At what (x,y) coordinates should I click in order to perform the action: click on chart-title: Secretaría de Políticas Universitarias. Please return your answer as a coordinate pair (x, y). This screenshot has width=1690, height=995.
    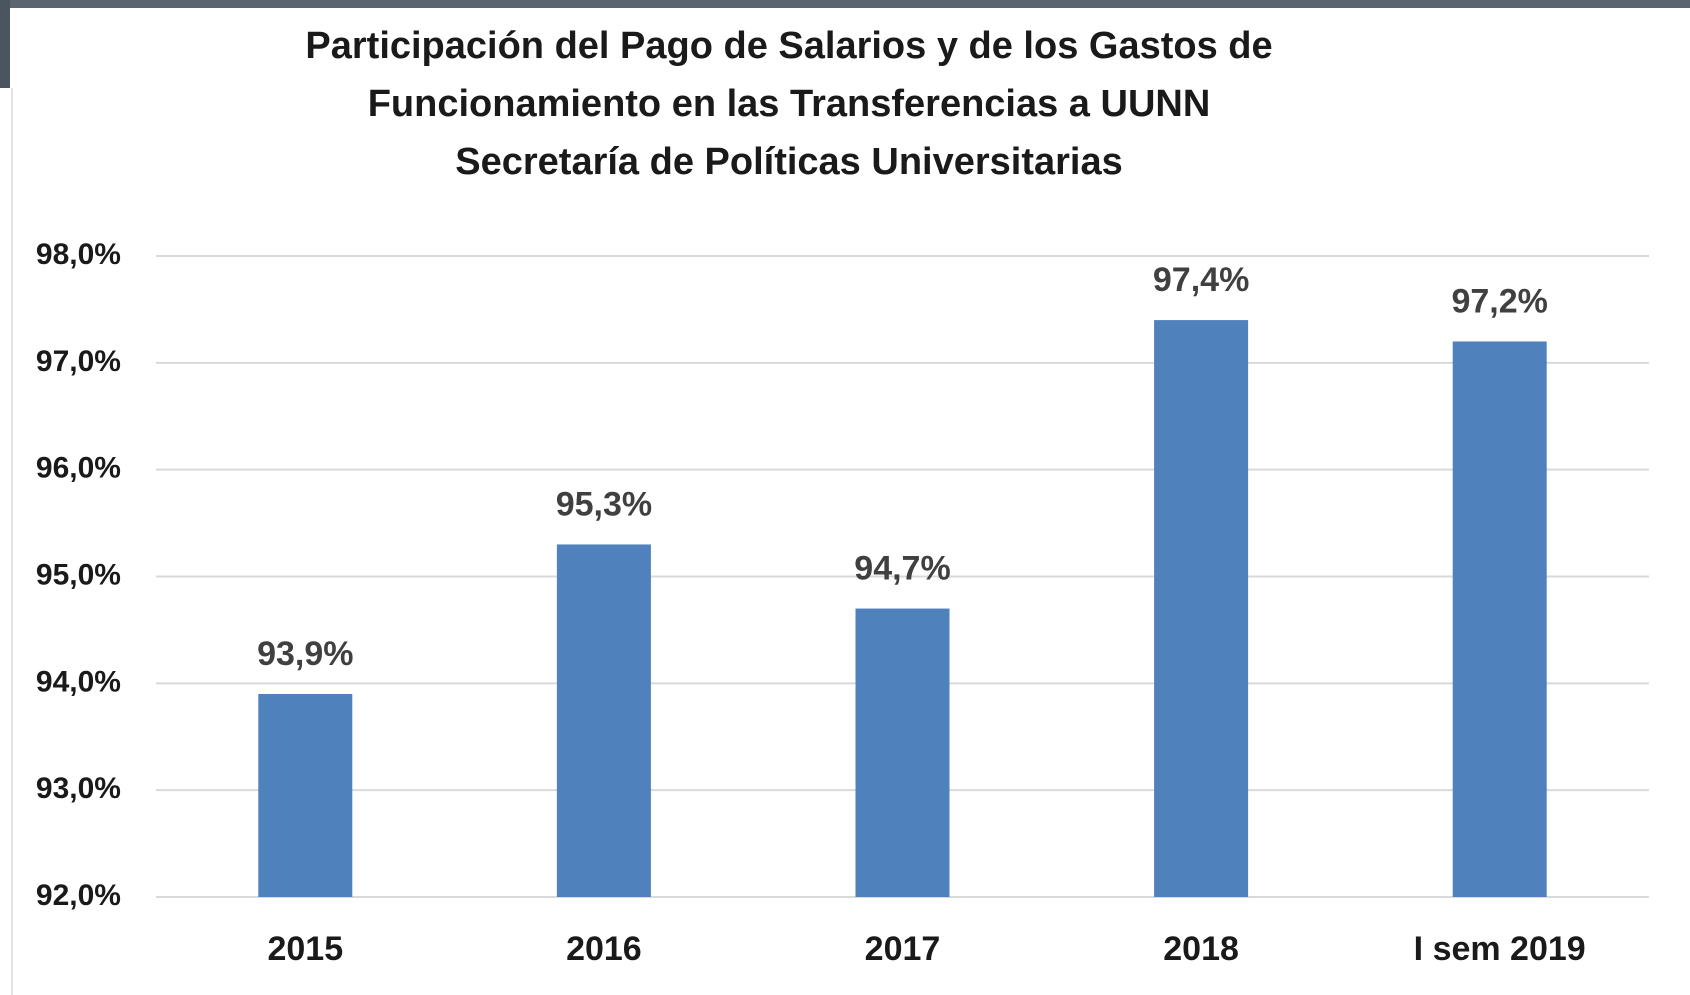
    Looking at the image, I should click on (788, 162).